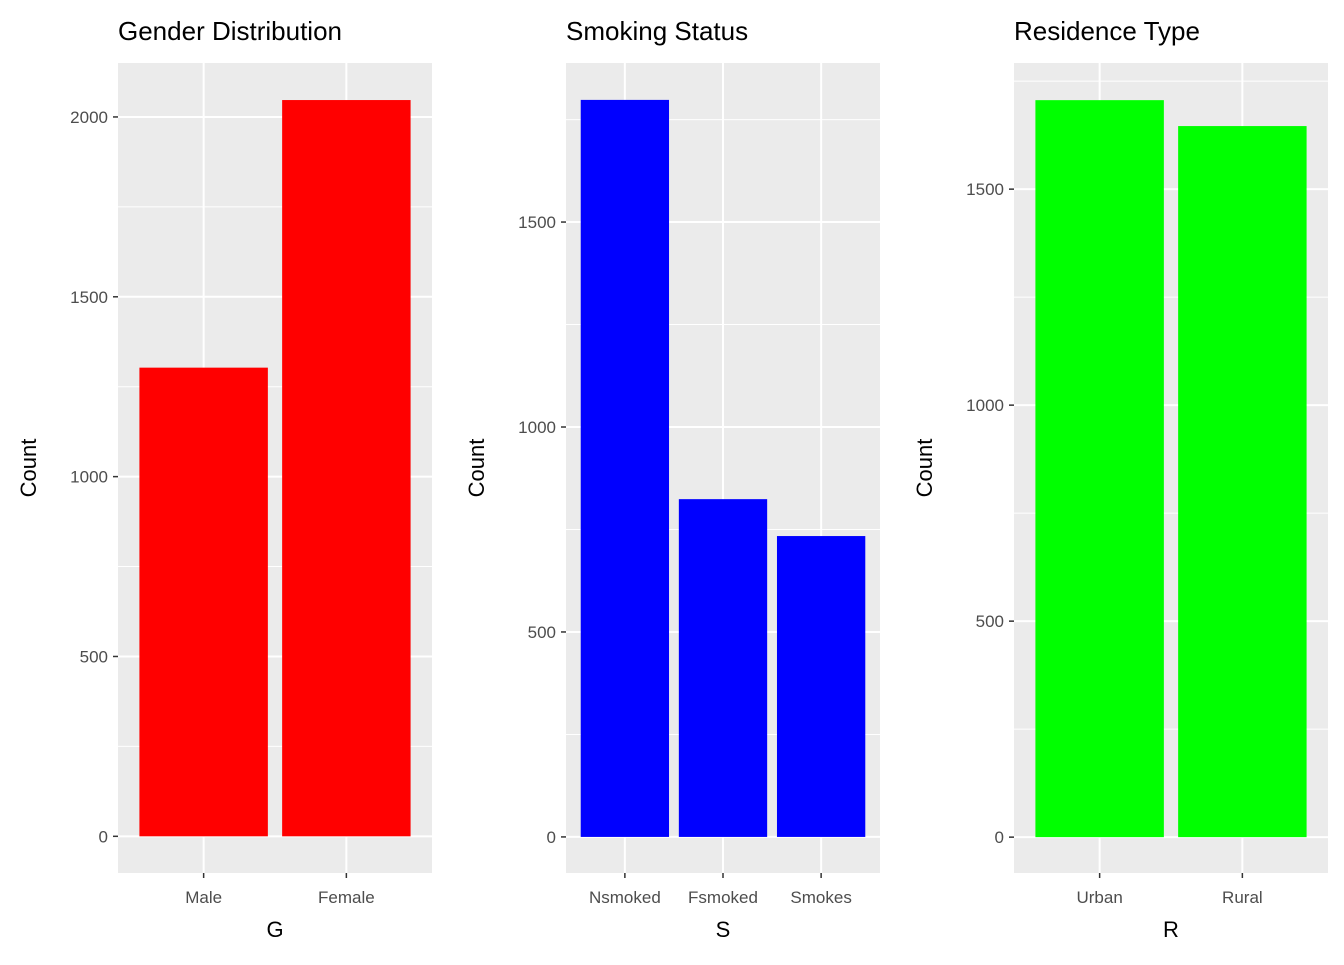  I want to click on bar-fsmoked, so click(723, 668).